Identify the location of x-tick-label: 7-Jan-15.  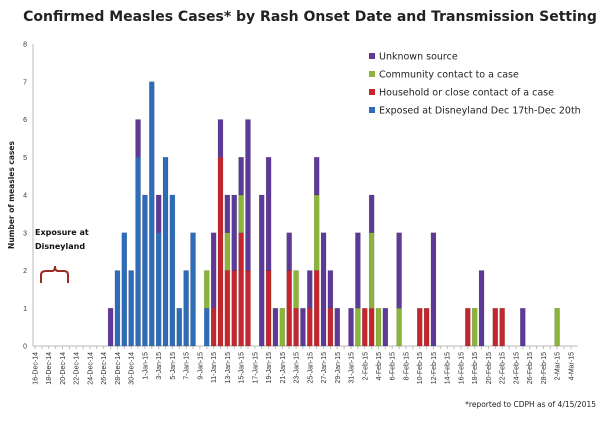
(187, 366).